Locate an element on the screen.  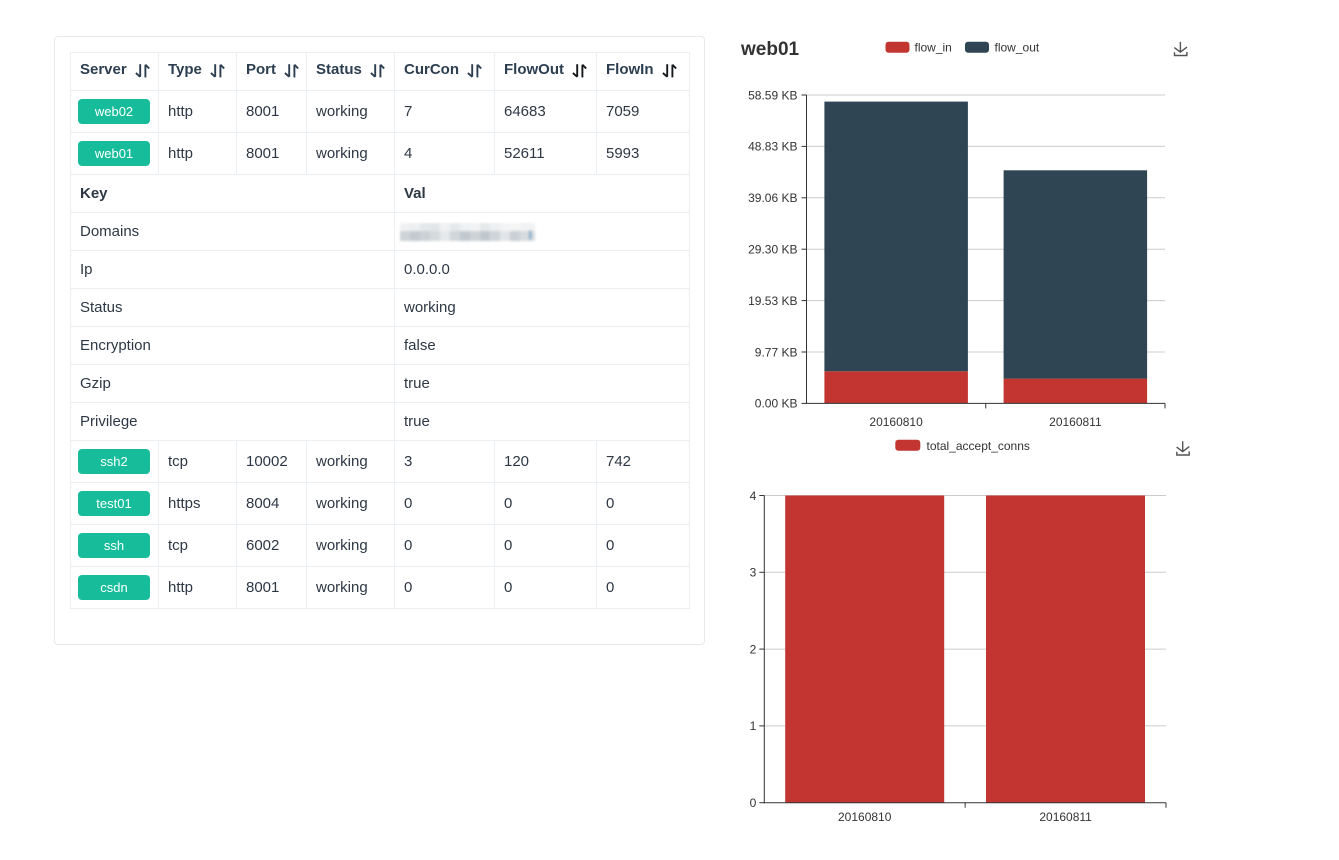
svg-text: 0.00 KB is located at coordinates (776, 404).